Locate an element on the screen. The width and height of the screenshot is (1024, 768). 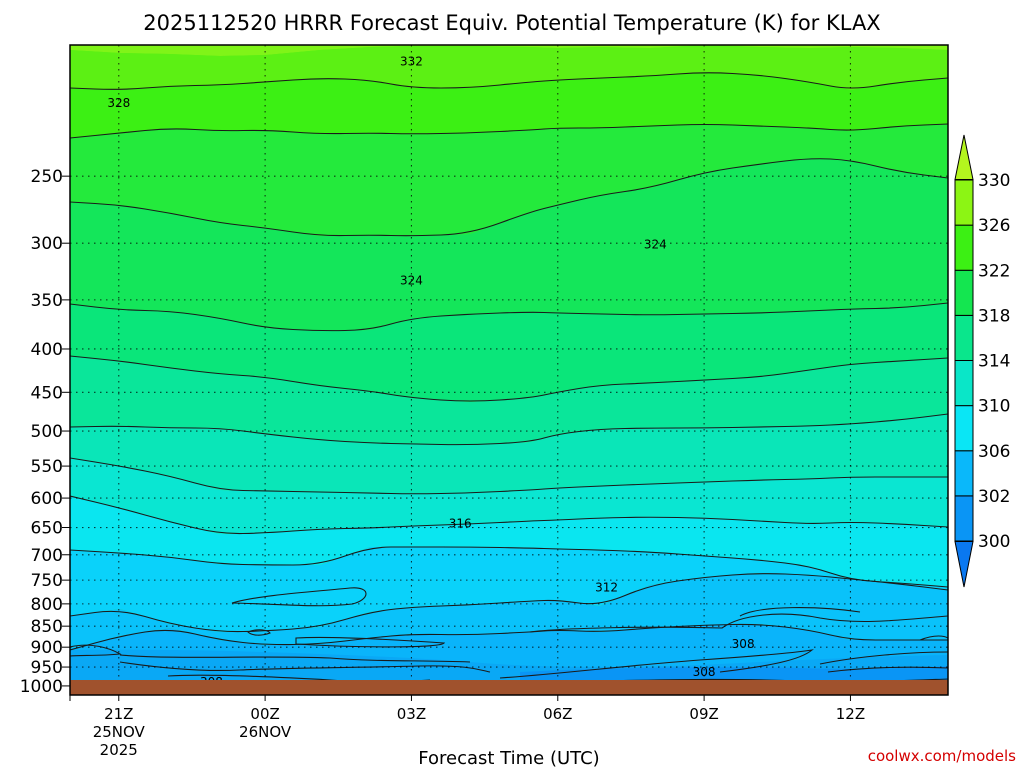
colorbar: 300 302 306 310 314 318 322 326 330 is located at coordinates (982, 361).